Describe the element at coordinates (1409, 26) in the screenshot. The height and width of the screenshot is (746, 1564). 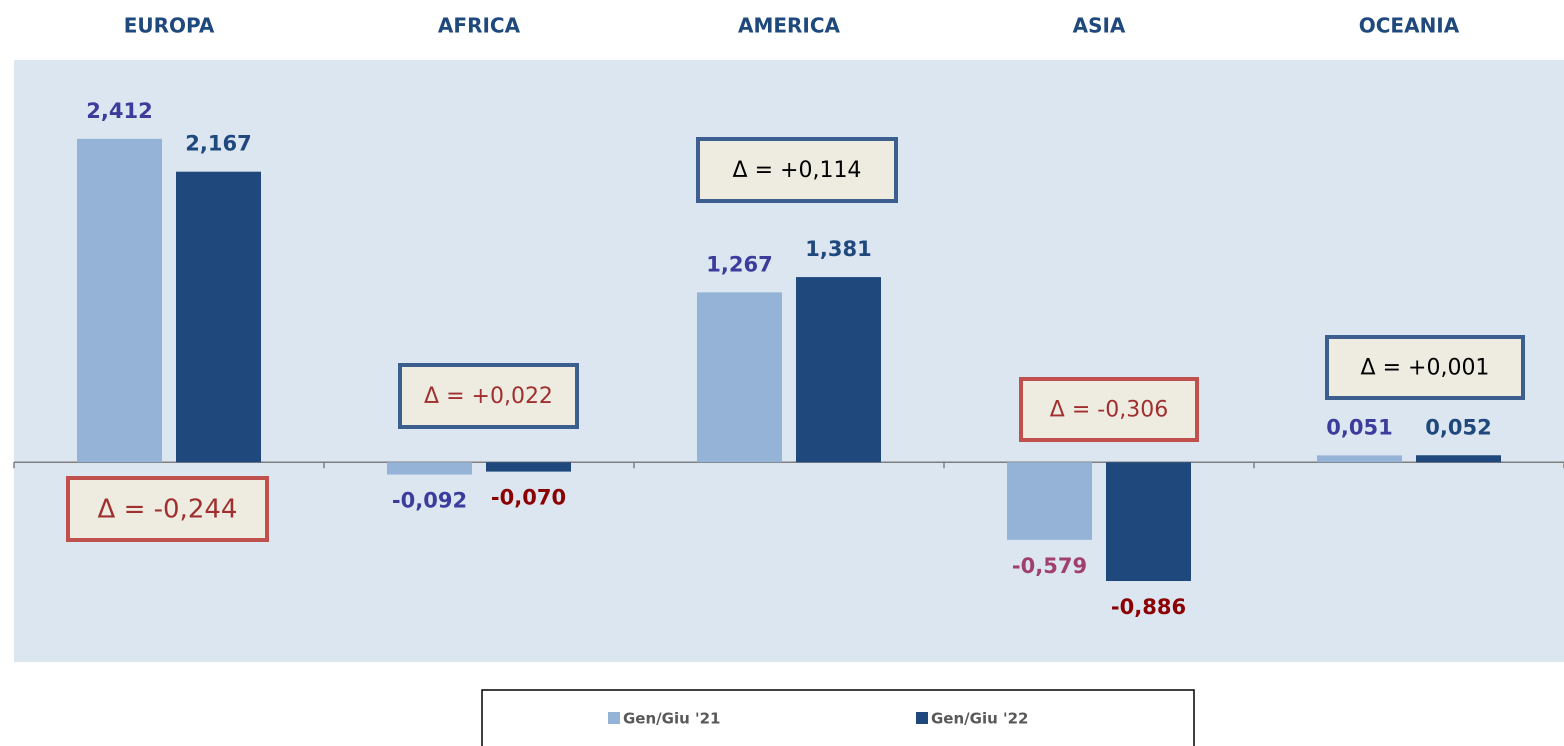
I see `category-label: OCEANIA` at that location.